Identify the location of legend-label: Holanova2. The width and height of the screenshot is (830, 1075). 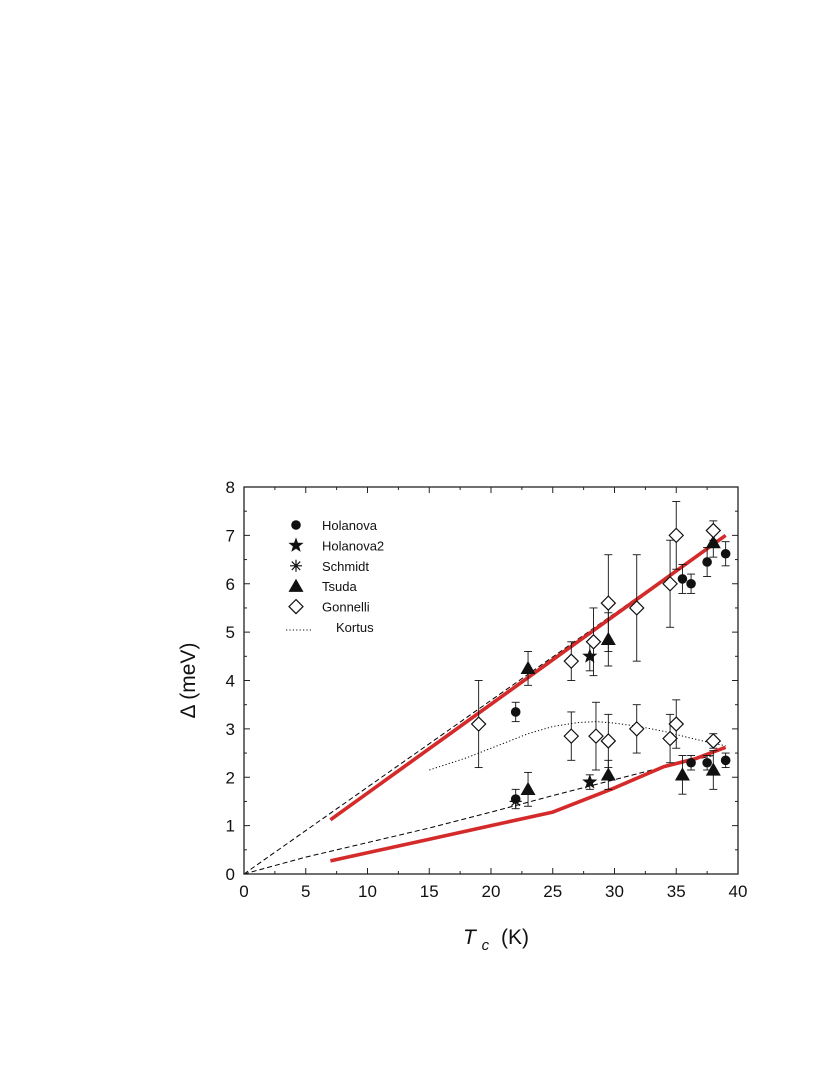
(353, 545).